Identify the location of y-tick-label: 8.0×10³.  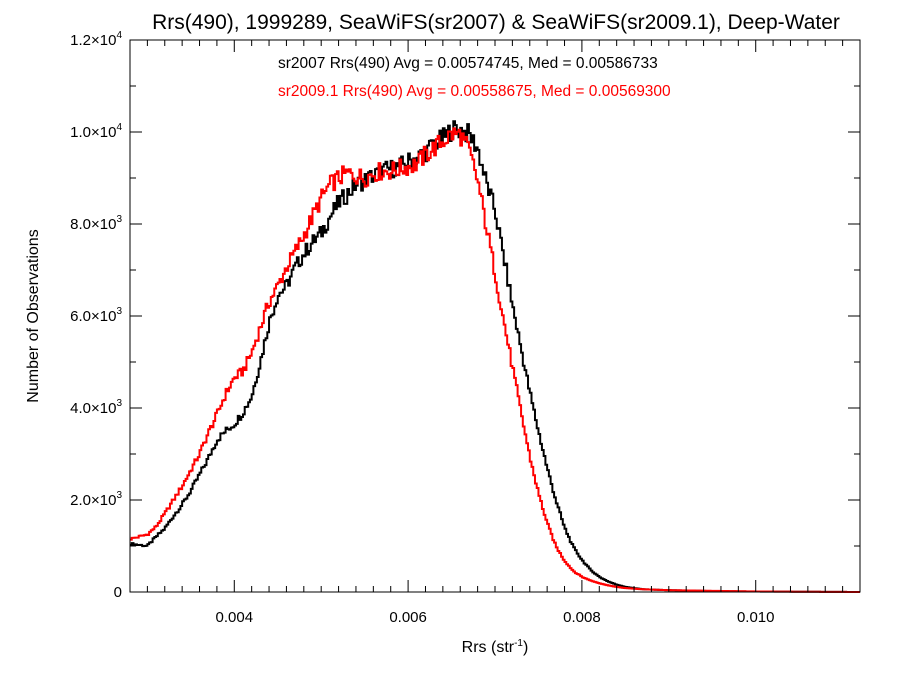
(96, 223).